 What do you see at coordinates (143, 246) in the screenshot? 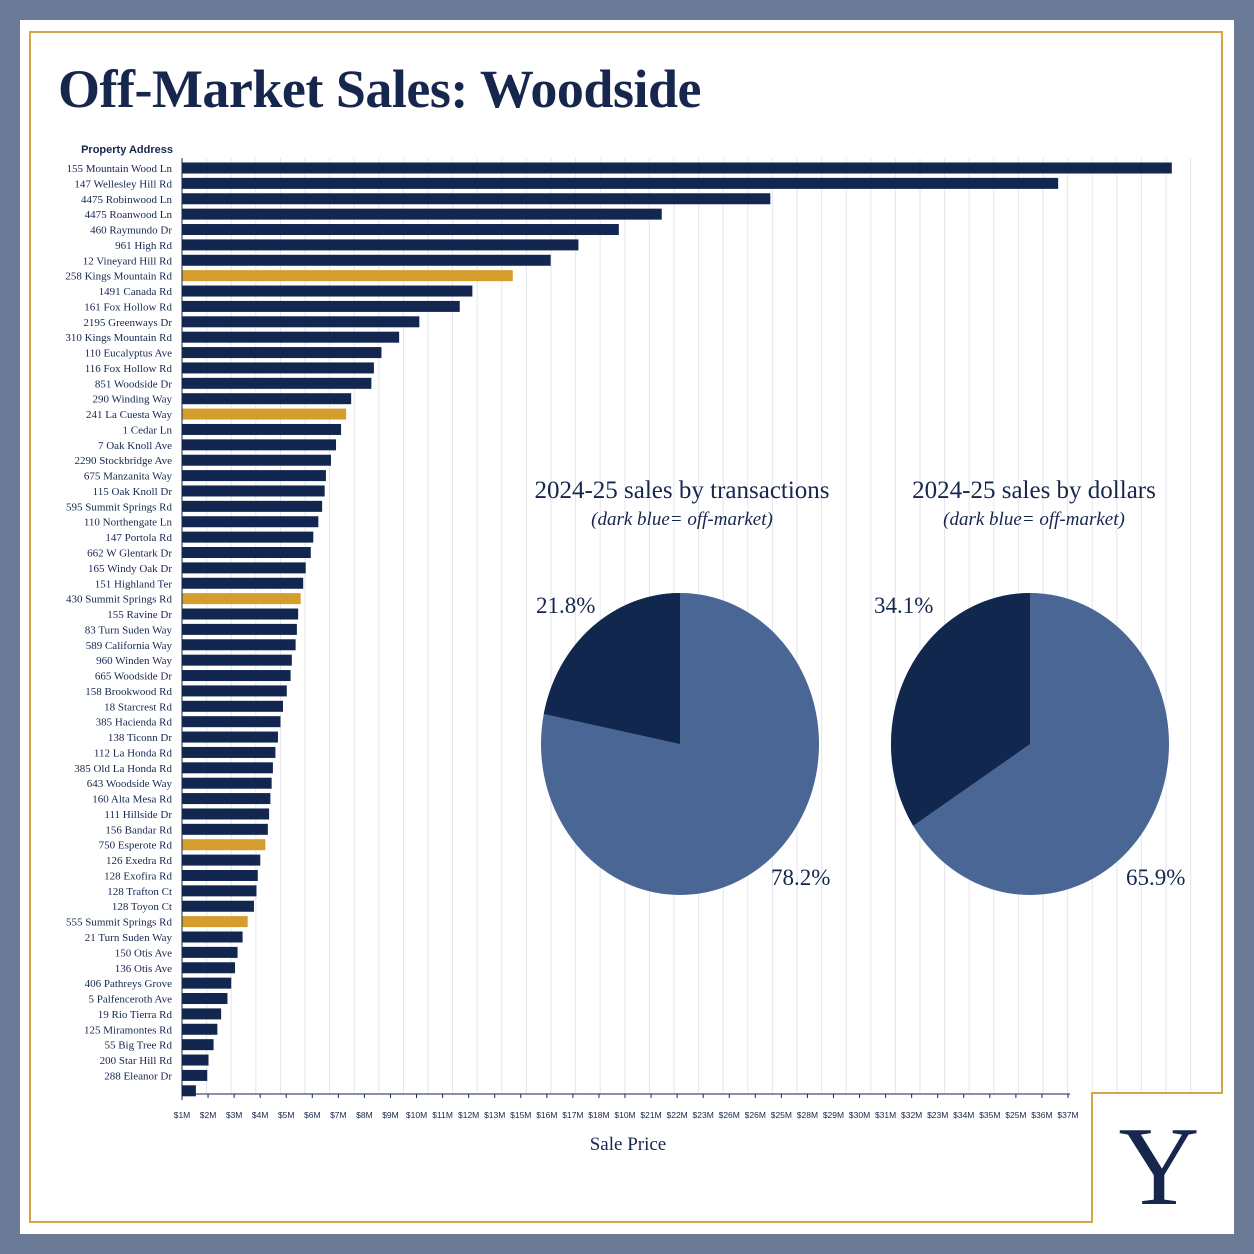
I see `bar-category-label: 961 High Rd` at bounding box center [143, 246].